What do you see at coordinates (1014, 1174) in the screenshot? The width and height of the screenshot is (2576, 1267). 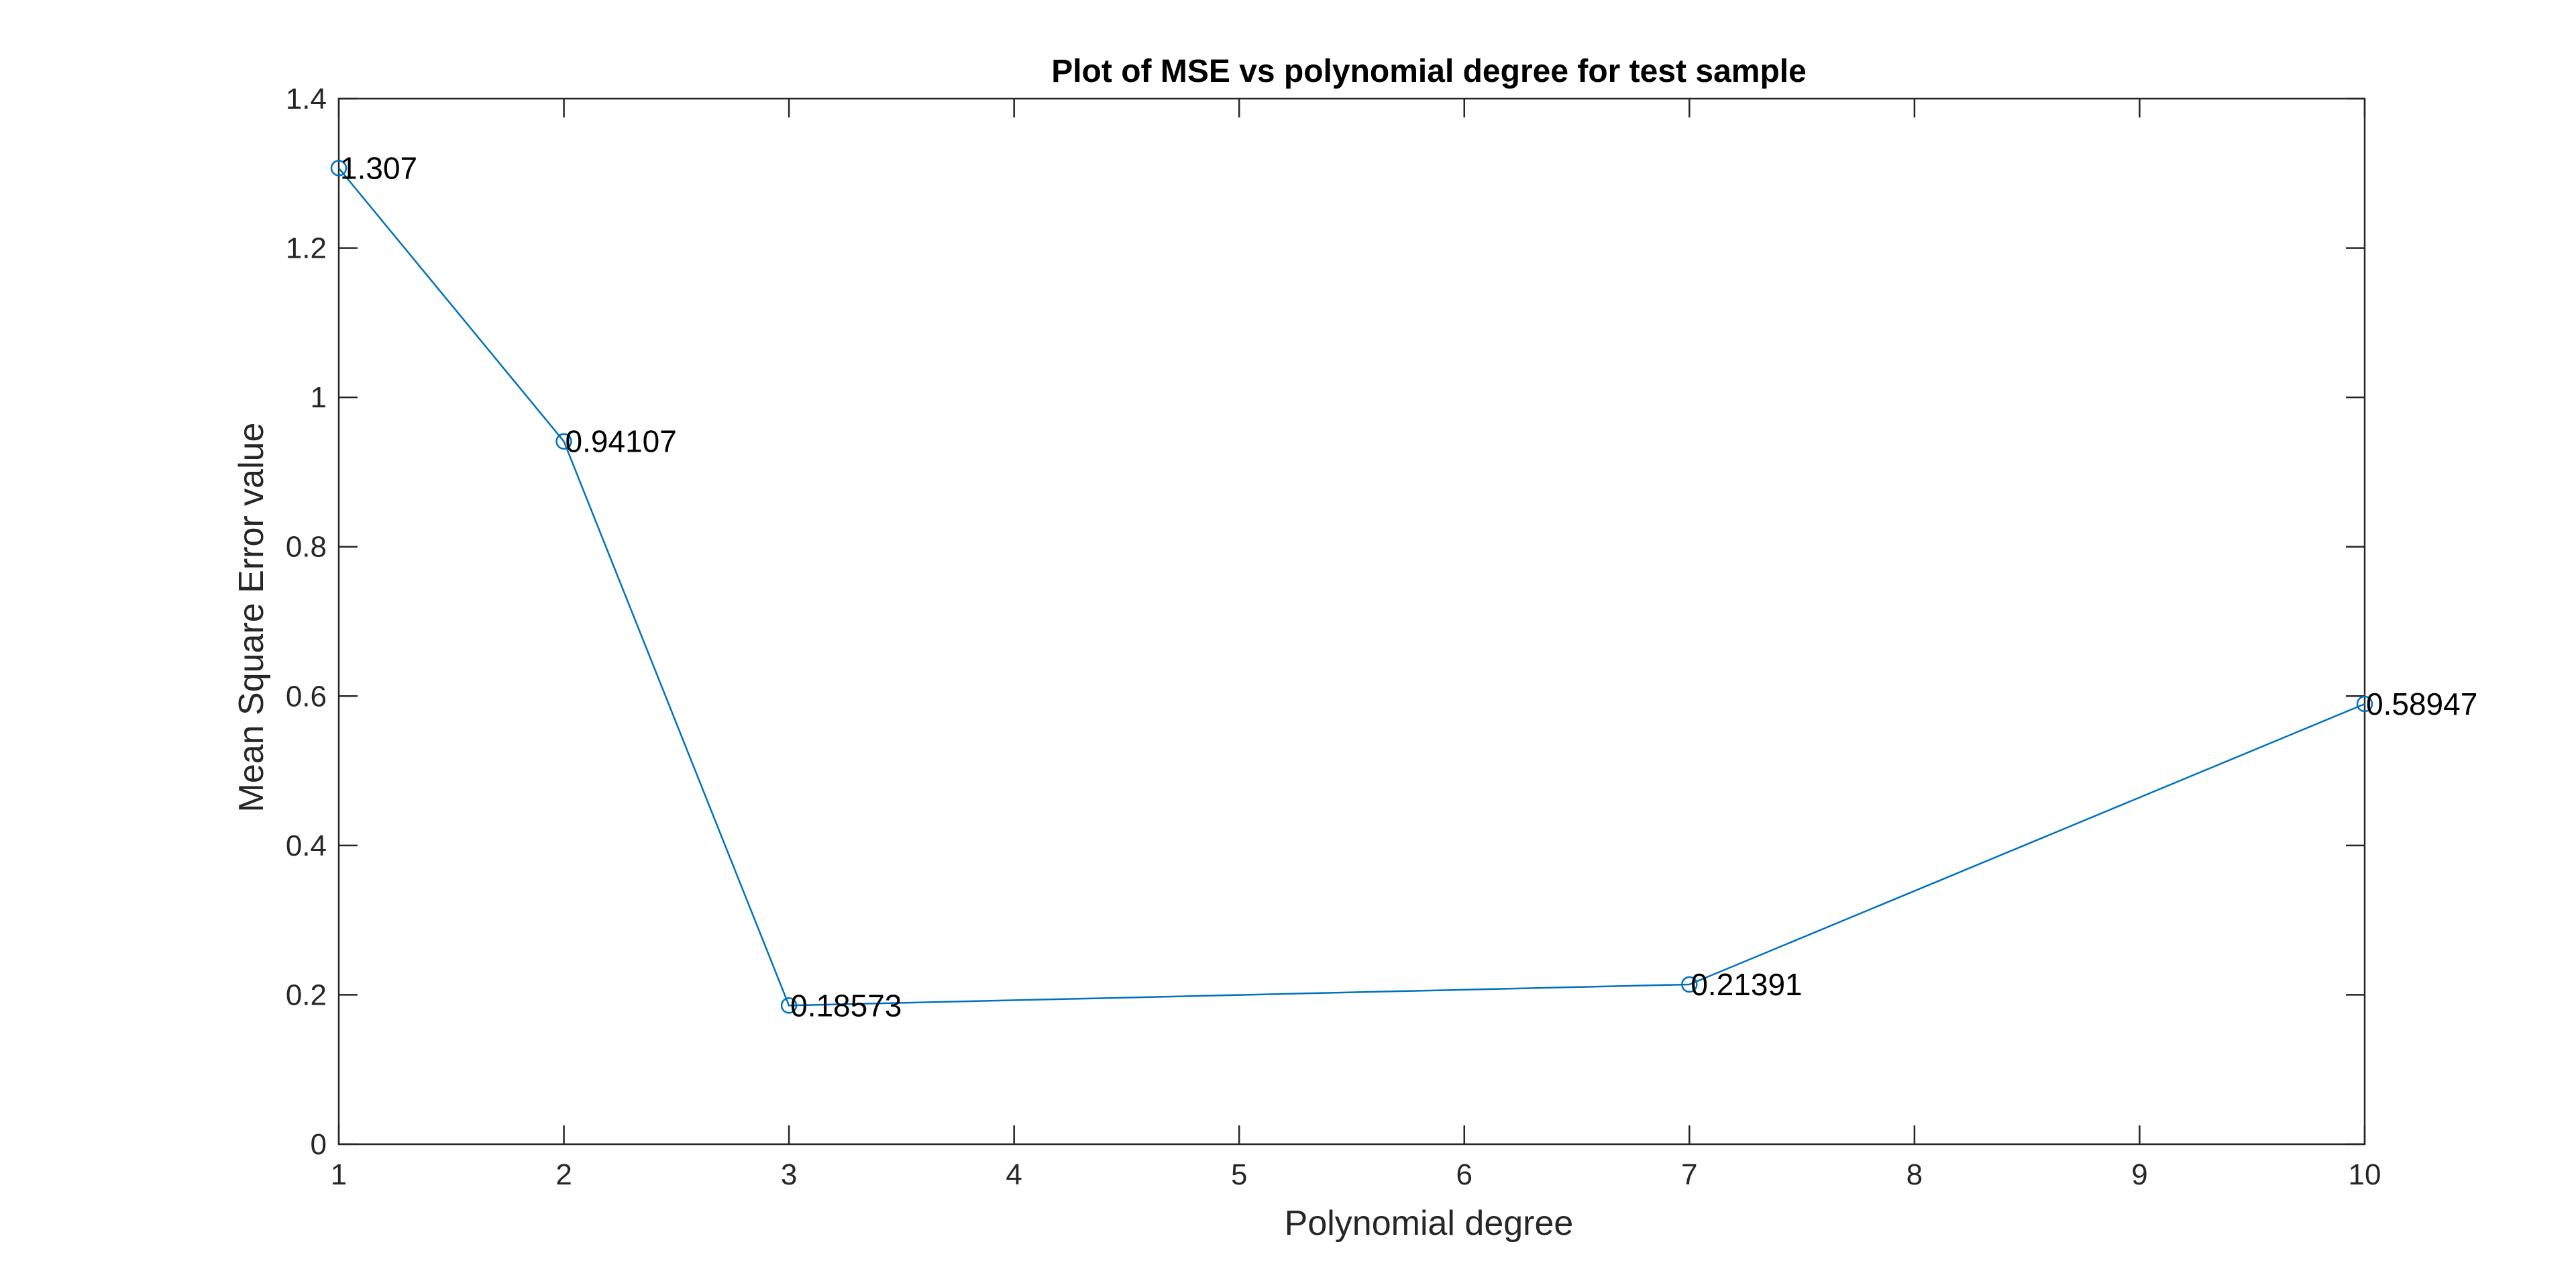 I see `x-tick-label: 4` at bounding box center [1014, 1174].